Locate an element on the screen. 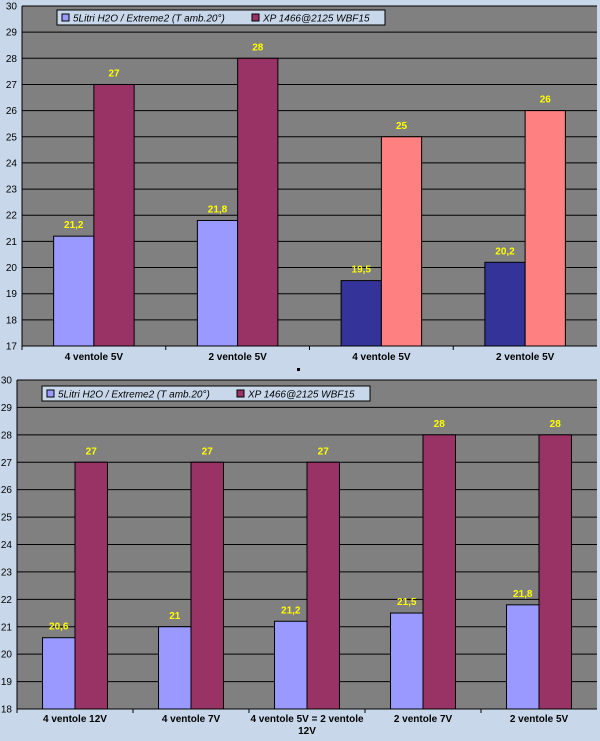 This screenshot has height=741, width=600. x-category-label: 4 ventole 5V = 2 ventole is located at coordinates (307, 719).